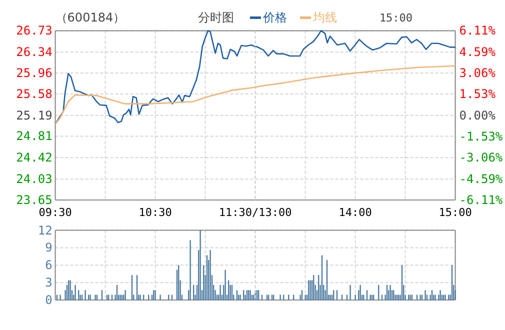 The width and height of the screenshot is (505, 330). What do you see at coordinates (34, 200) in the screenshot?
I see `y-tick-label: 23.65` at bounding box center [34, 200].